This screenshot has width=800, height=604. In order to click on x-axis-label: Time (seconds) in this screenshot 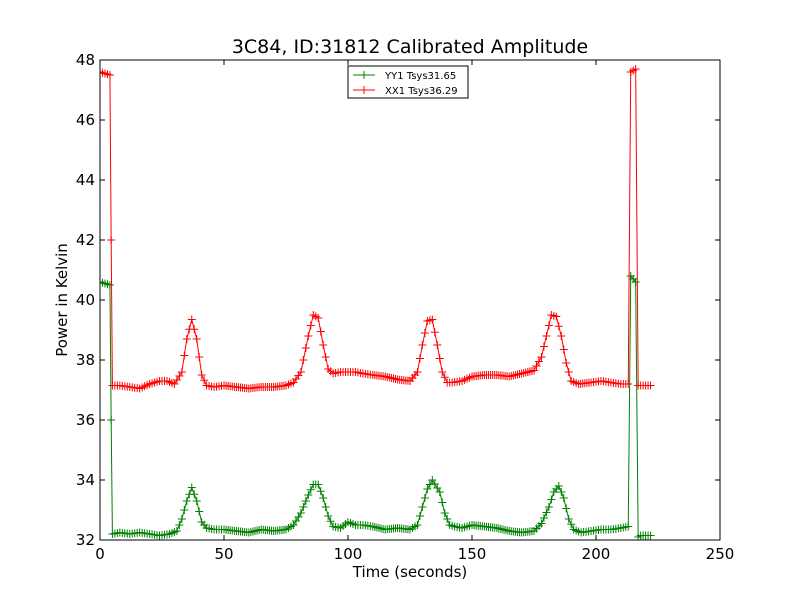, I will do `click(410, 572)`.